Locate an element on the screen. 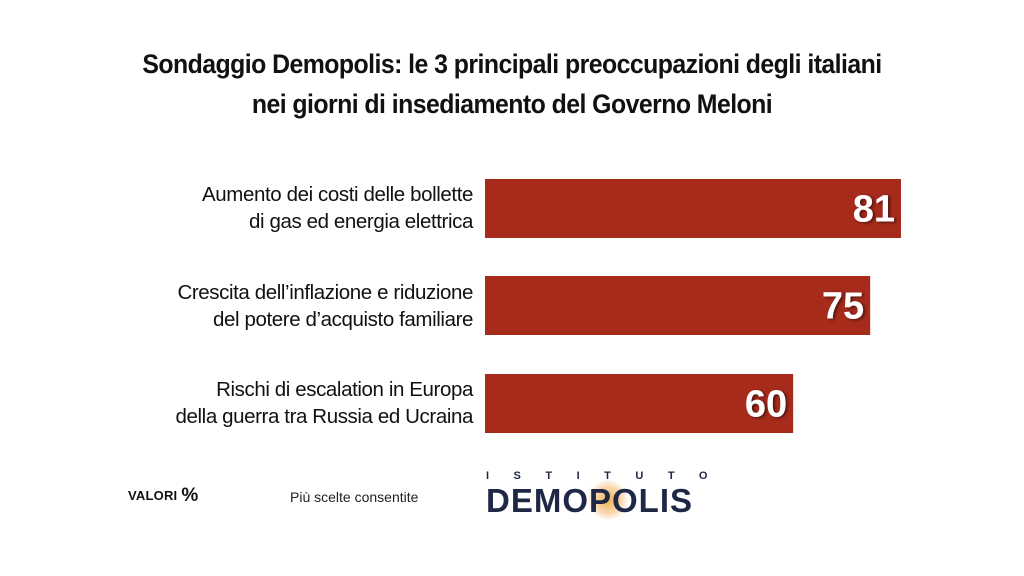 The image size is (1024, 576). values-unit-note: VALORI% is located at coordinates (163, 495).